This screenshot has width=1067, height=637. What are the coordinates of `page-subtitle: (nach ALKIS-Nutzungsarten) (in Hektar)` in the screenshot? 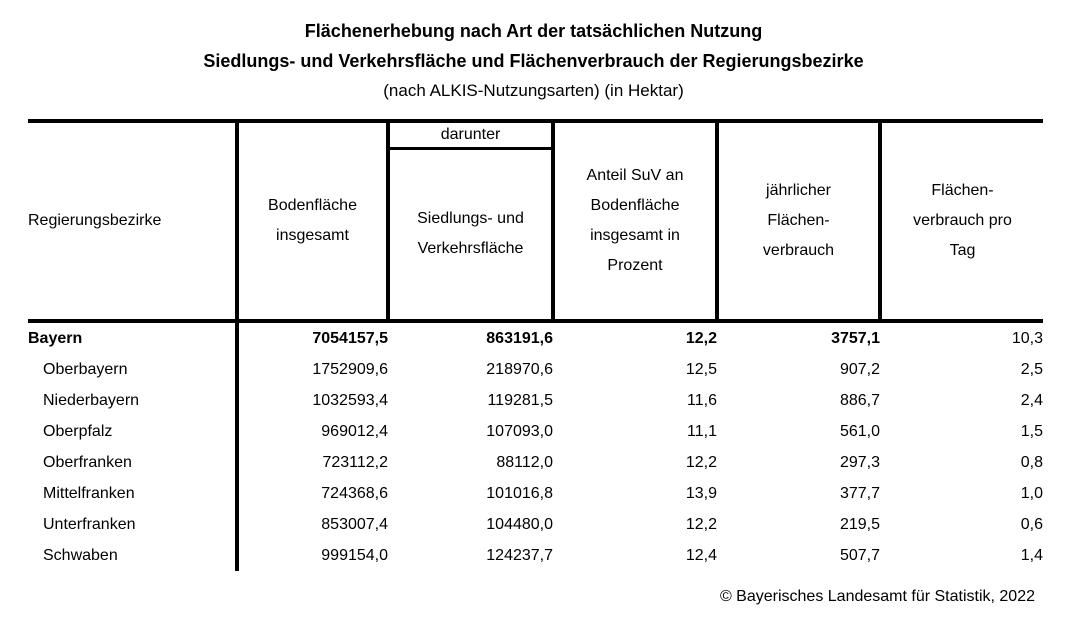 It's located at (533, 90).